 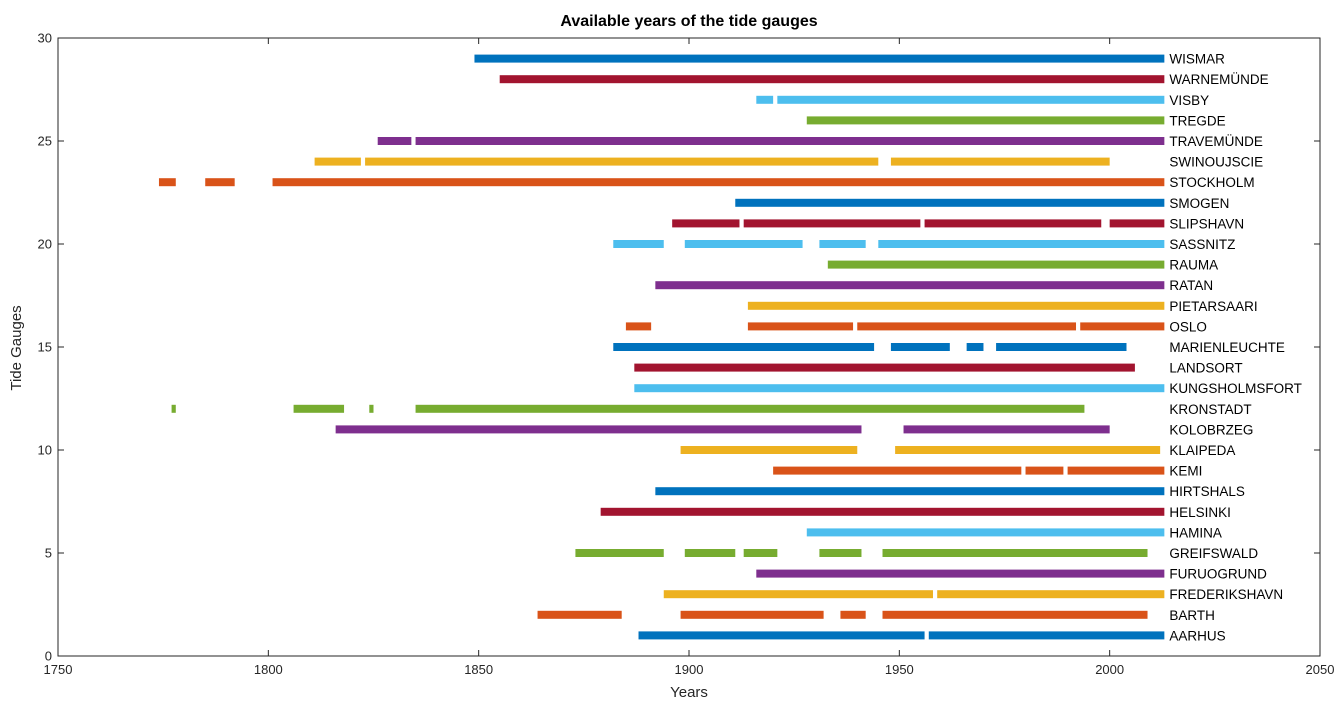 What do you see at coordinates (1192, 615) in the screenshot?
I see `gauge-label: BARTH` at bounding box center [1192, 615].